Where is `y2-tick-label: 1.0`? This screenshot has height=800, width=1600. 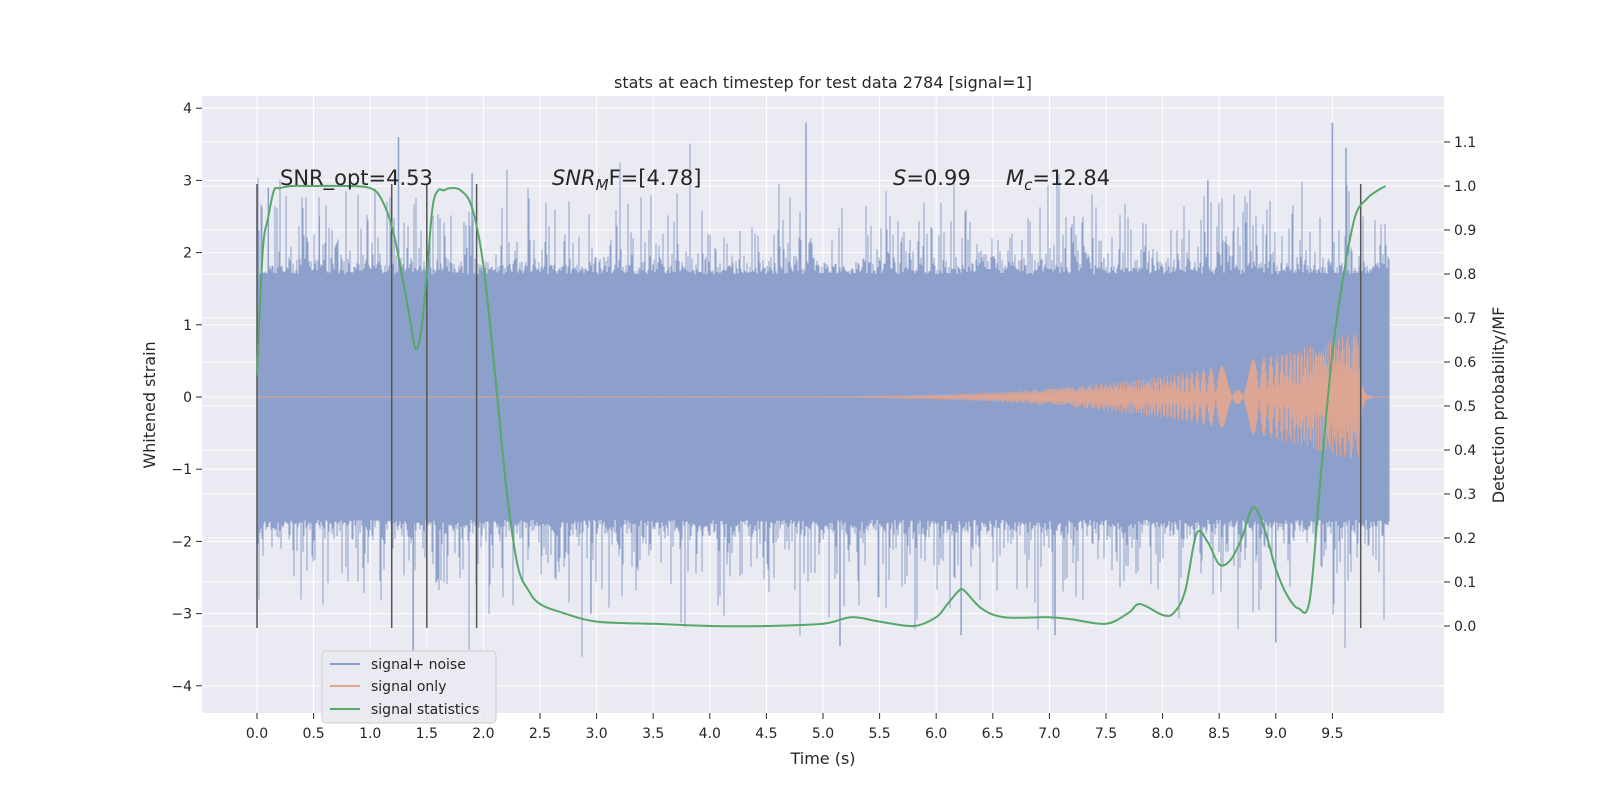 y2-tick-label: 1.0 is located at coordinates (1465, 187).